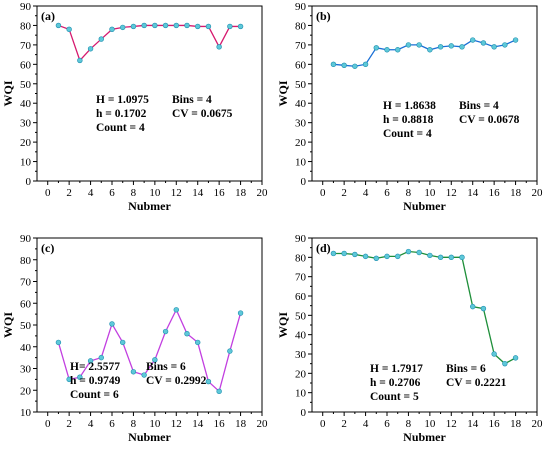 Image resolution: width=550 pixels, height=463 pixels. I want to click on stat-line3: Count = 5, so click(394, 397).